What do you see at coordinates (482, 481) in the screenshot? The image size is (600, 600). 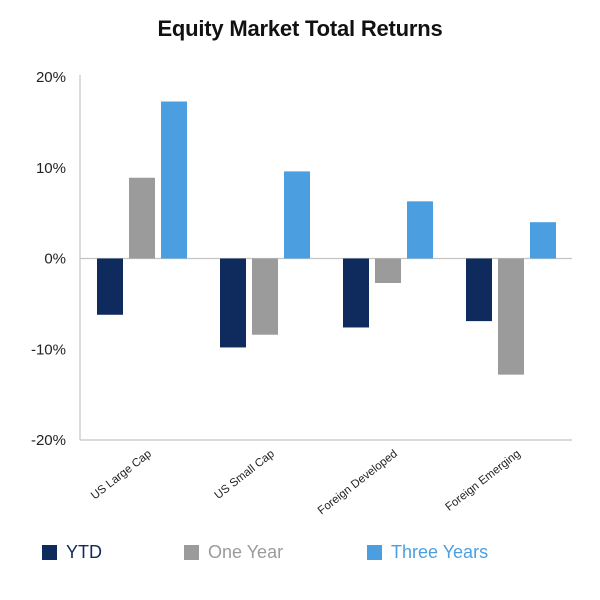 I see `category-label: Foreign Emerging` at bounding box center [482, 481].